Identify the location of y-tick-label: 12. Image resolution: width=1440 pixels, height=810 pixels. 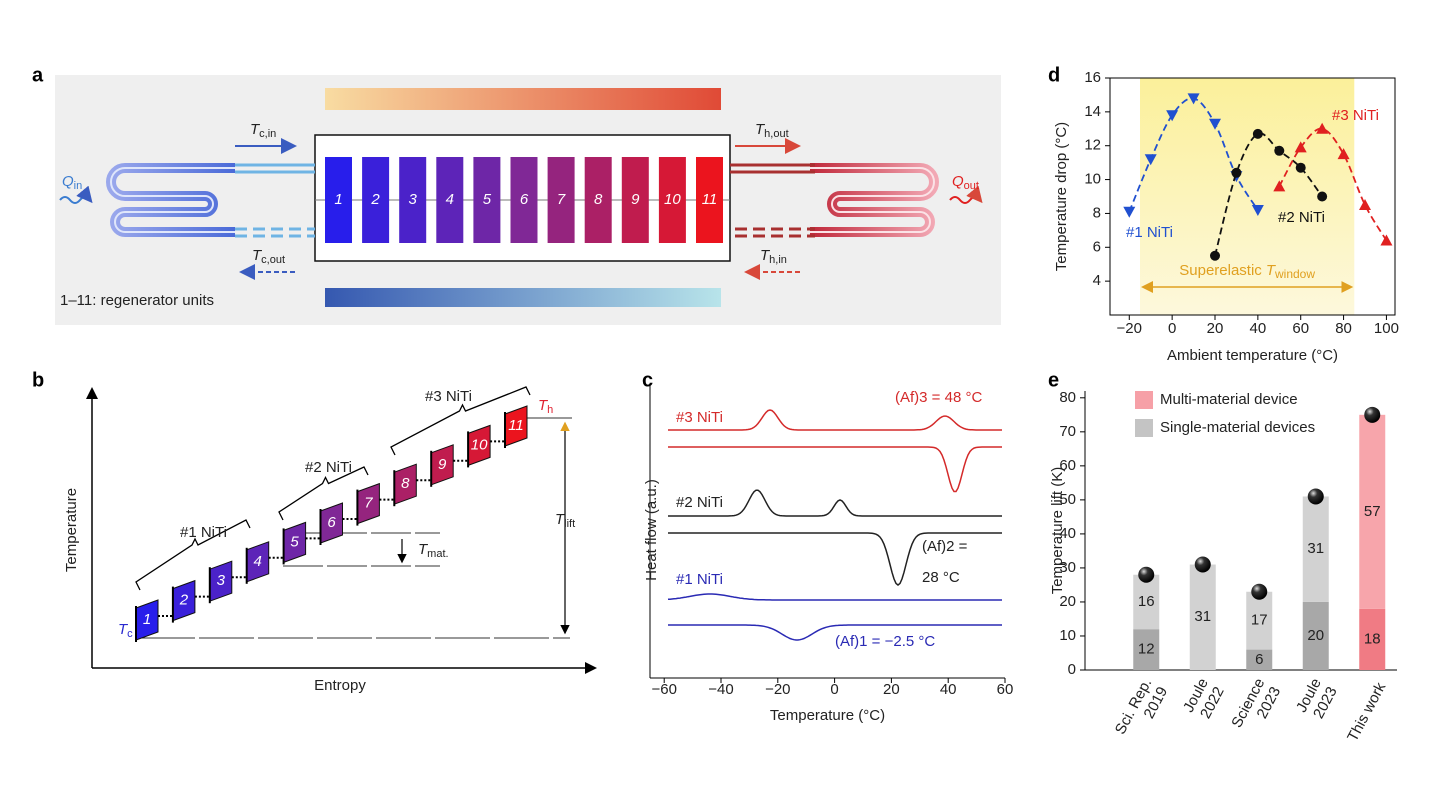
(1092, 145).